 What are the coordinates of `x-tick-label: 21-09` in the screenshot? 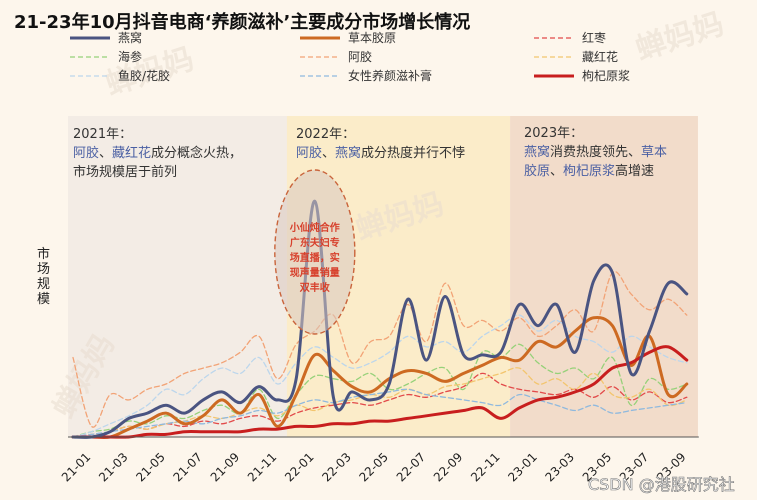 It's located at (225, 467).